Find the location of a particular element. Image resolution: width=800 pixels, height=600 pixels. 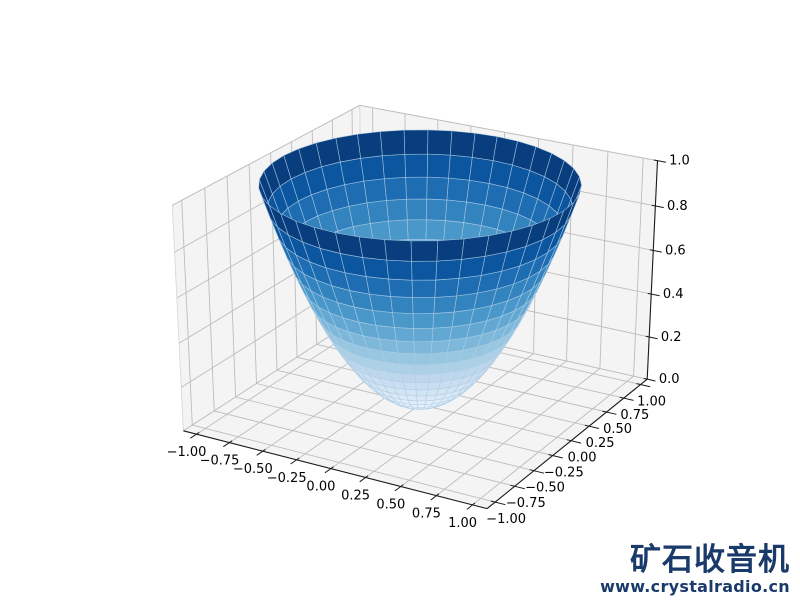

x-tick-label: −1.00 is located at coordinates (187, 452).